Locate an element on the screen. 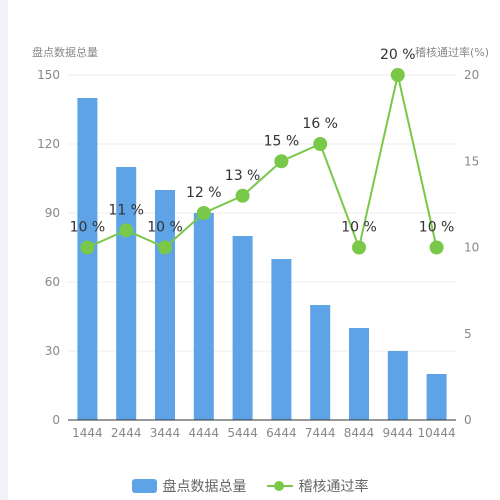 This screenshot has width=500, height=500. line-data-label: 20 % is located at coordinates (398, 55).